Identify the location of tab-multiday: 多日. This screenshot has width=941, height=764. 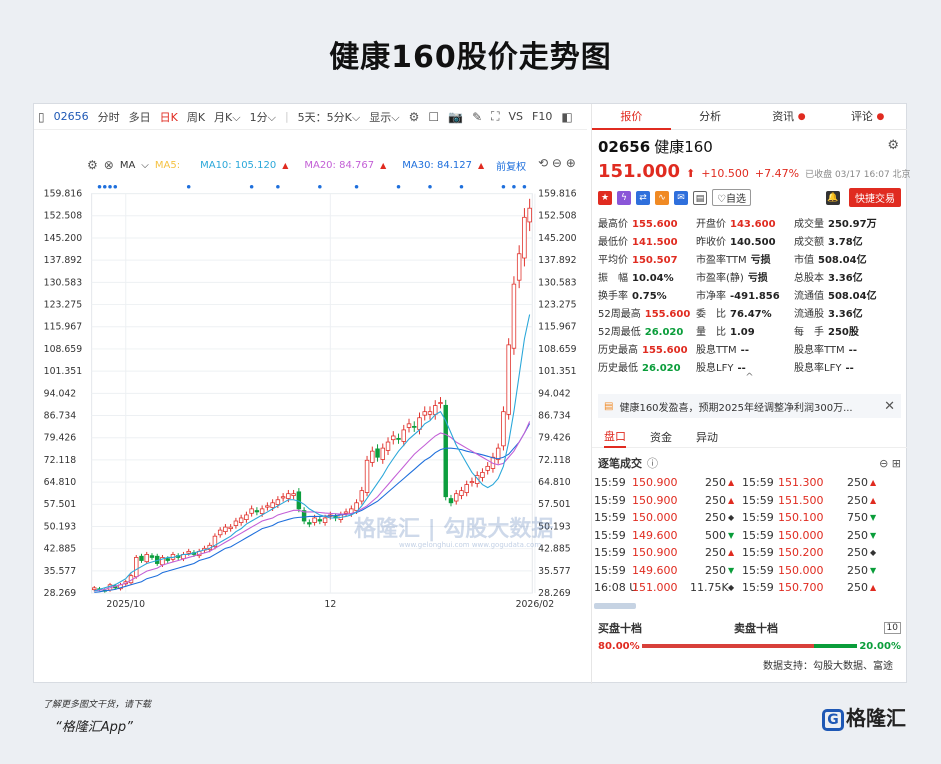
(139, 117).